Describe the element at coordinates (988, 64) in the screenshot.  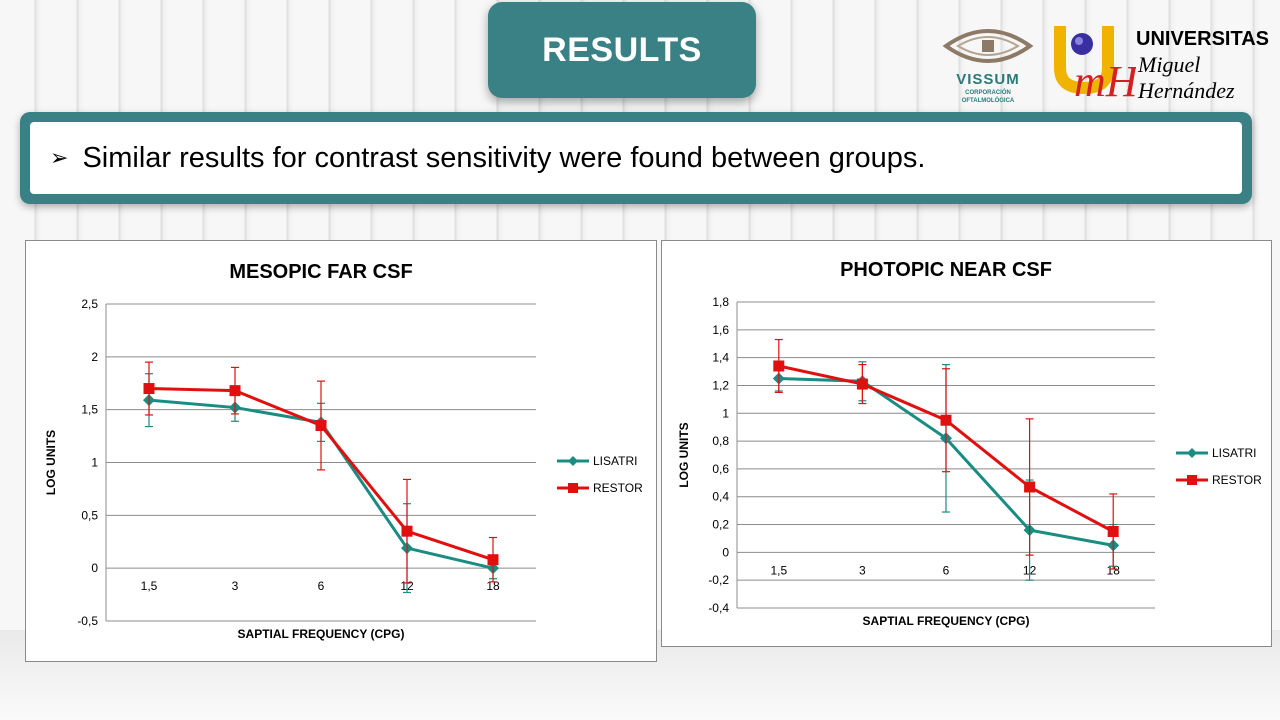
I see `vissum-logo: VISSUM CORPORACIÓN OFTALMOLÓGICA` at that location.